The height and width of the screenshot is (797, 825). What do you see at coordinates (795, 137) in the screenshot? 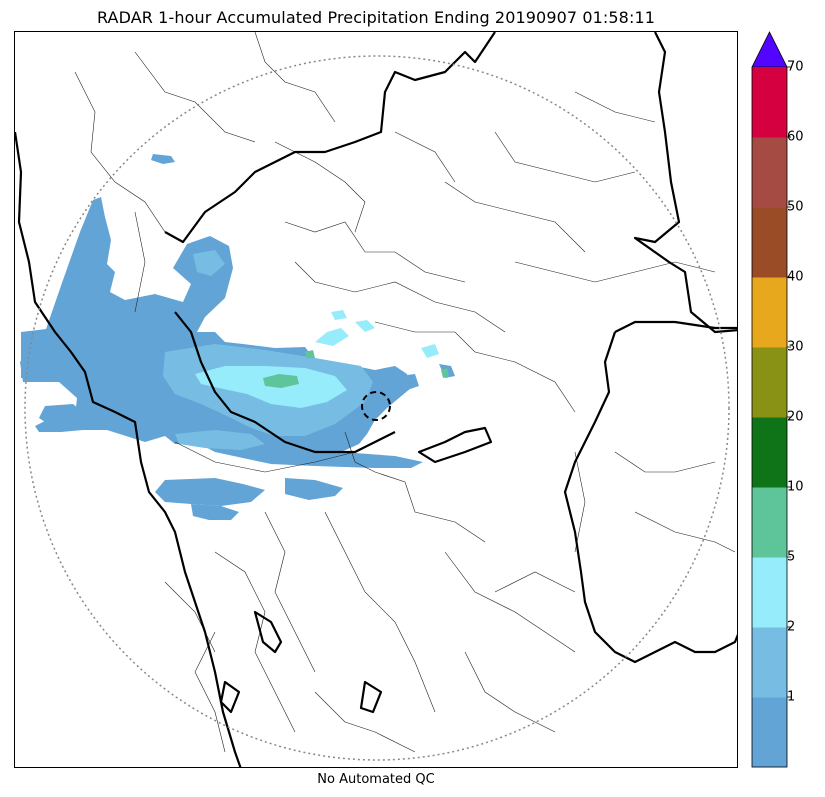
I see `colorbar-tick-label: 60` at bounding box center [795, 137].